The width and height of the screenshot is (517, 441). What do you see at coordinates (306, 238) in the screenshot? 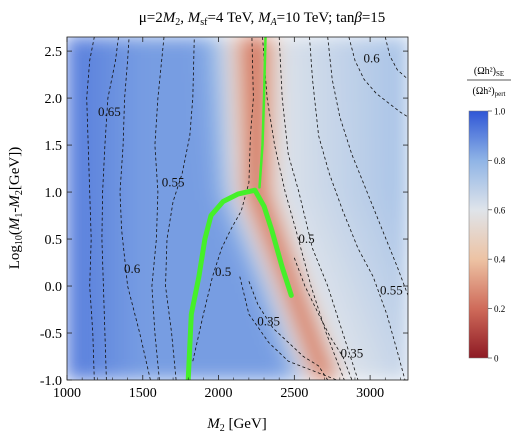
I see `contour-label: 0.5` at bounding box center [306, 238].